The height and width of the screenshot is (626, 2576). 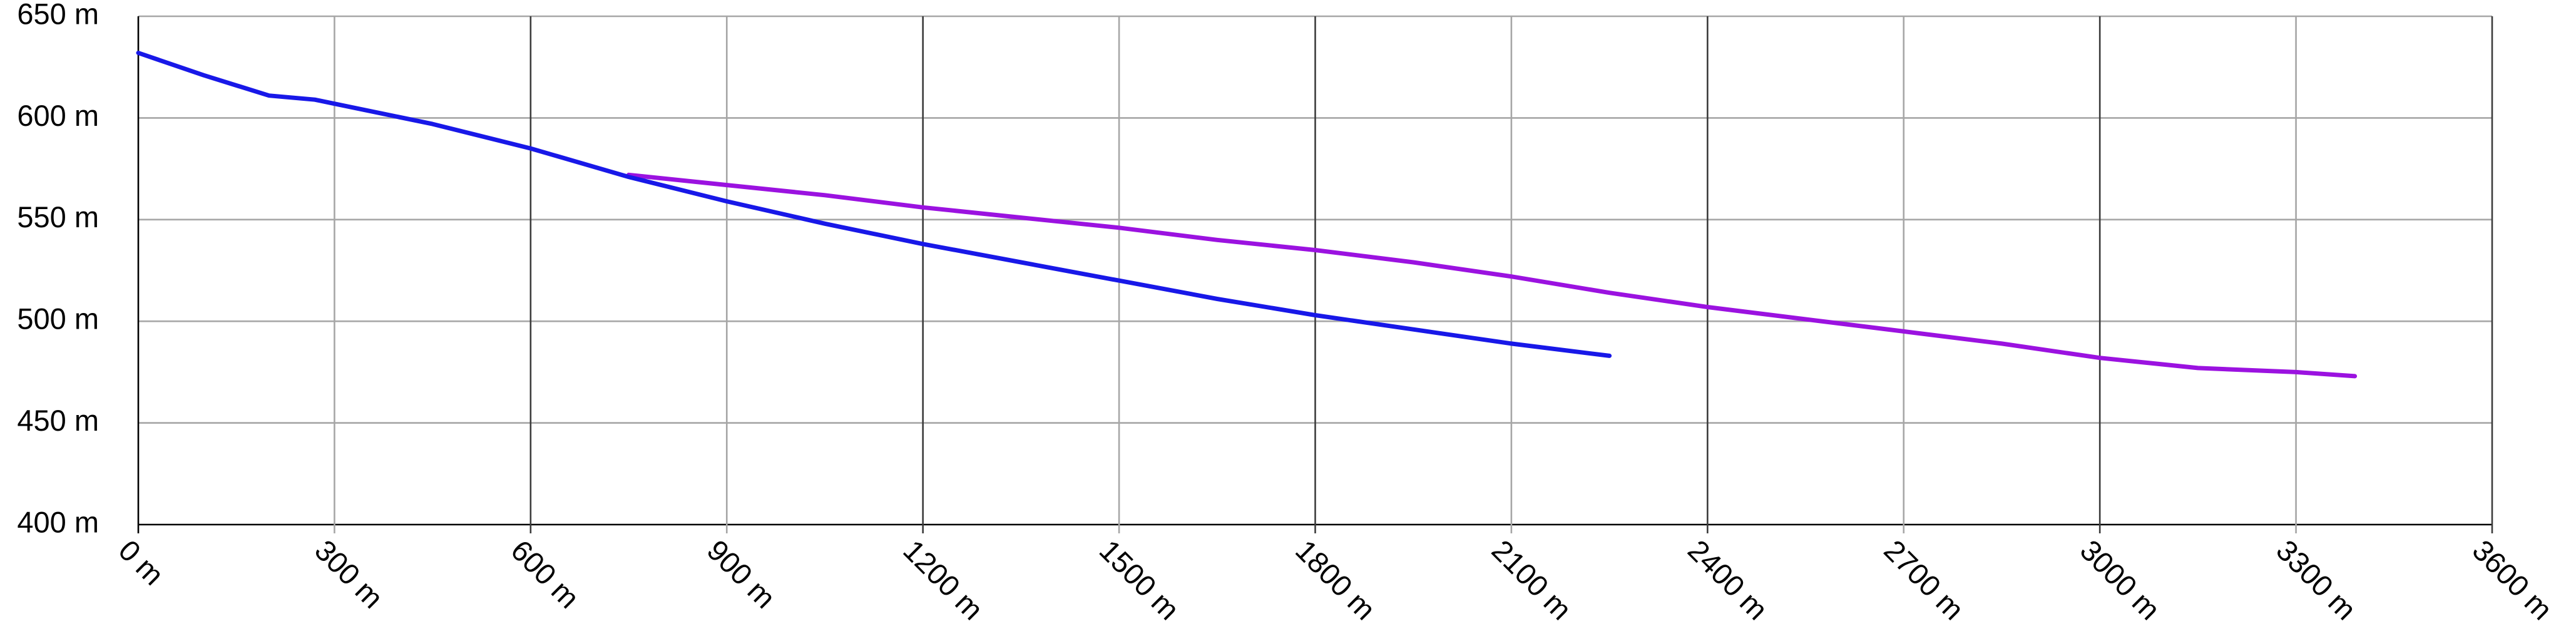 What do you see at coordinates (2512, 579) in the screenshot?
I see `x-tick-label: 3600 m` at bounding box center [2512, 579].